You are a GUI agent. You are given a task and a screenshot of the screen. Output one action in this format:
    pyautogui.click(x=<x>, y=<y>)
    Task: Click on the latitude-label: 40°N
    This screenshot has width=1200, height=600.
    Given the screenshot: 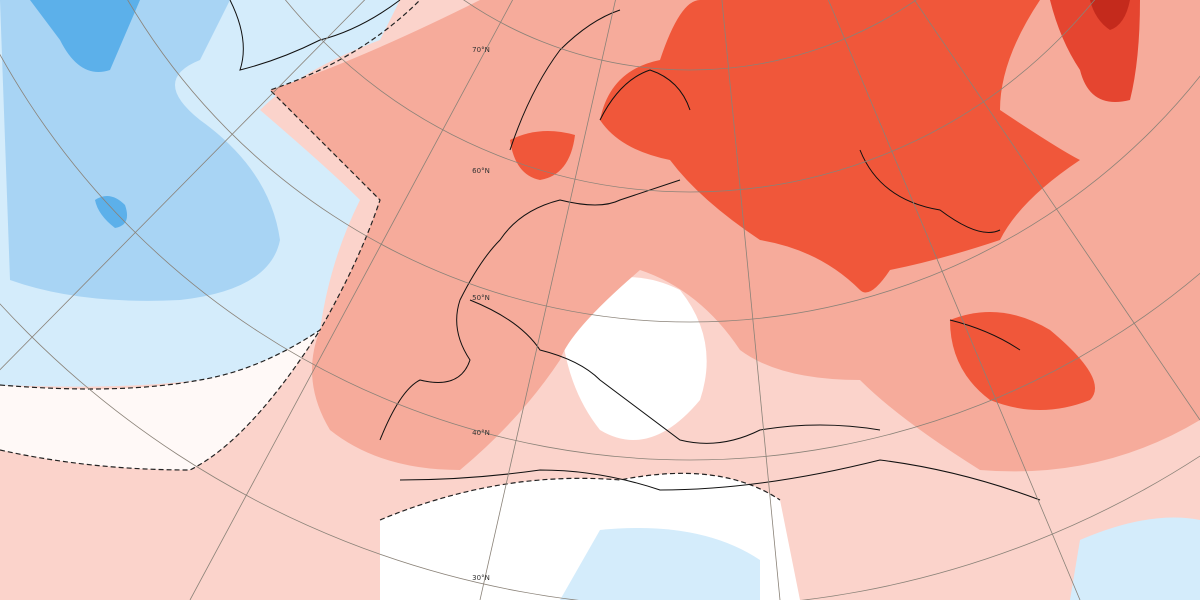 What is the action you would take?
    pyautogui.click(x=481, y=433)
    